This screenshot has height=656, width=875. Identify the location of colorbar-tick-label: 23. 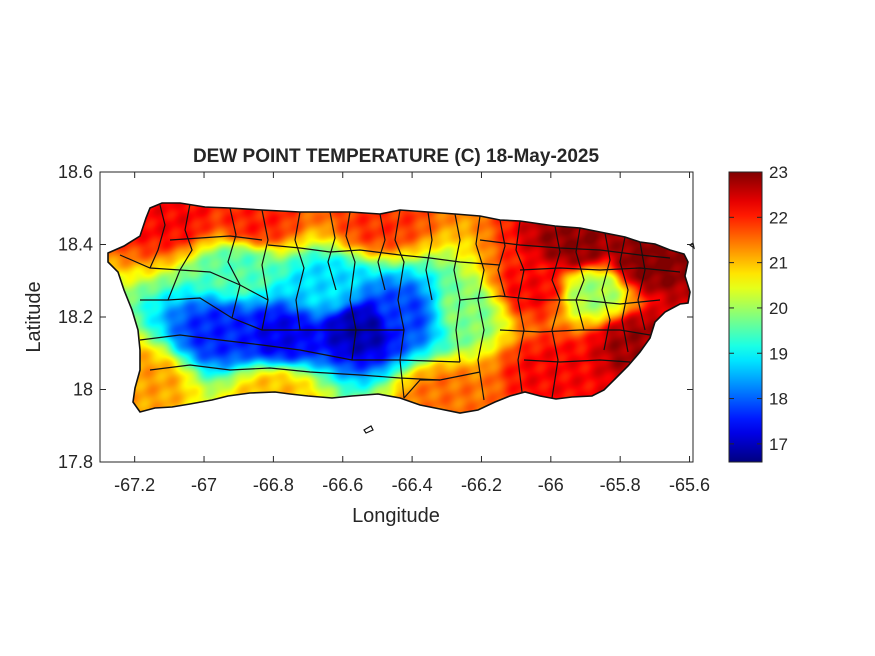
(778, 172).